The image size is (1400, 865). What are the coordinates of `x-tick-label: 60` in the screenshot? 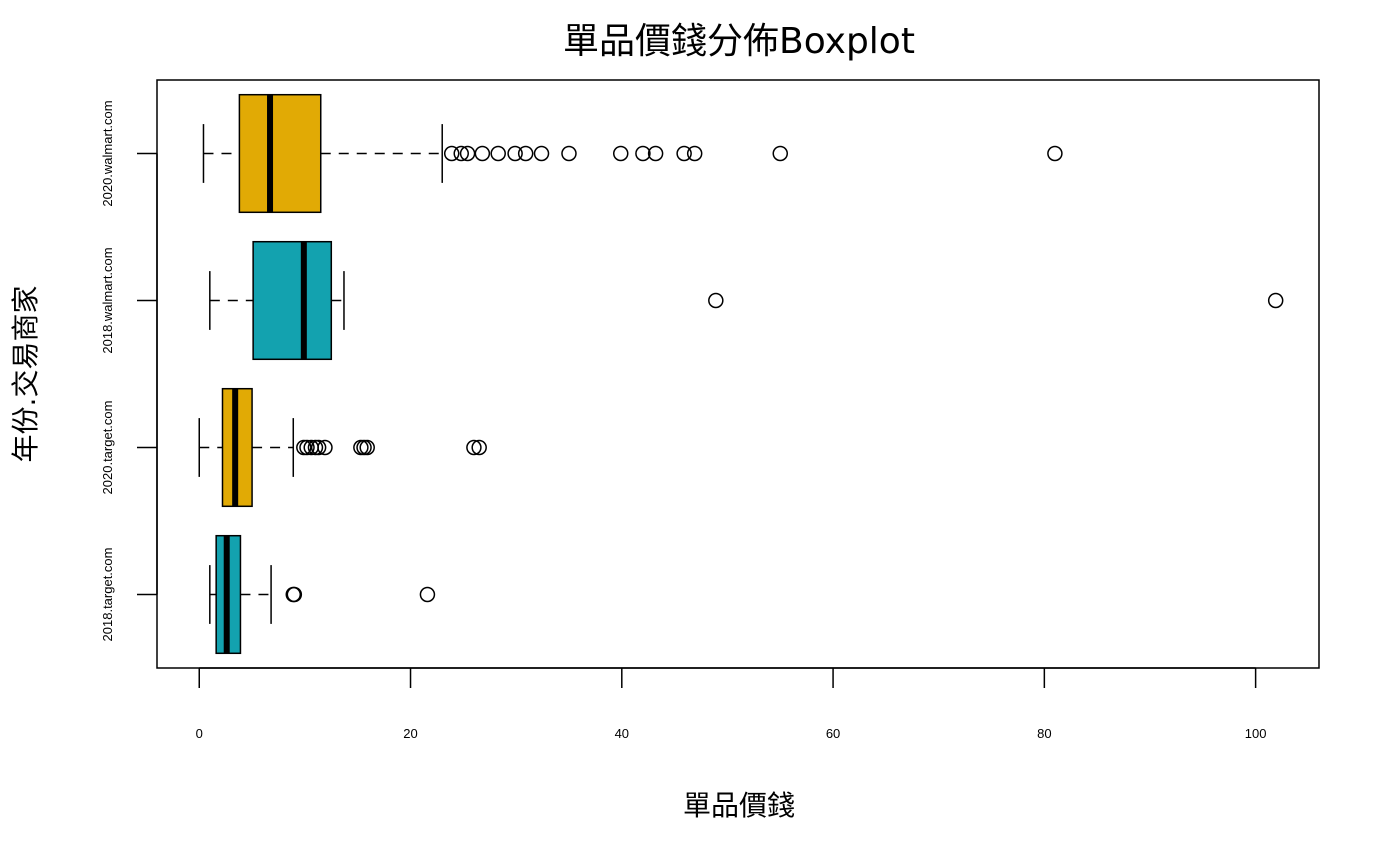 It's located at (833, 733).